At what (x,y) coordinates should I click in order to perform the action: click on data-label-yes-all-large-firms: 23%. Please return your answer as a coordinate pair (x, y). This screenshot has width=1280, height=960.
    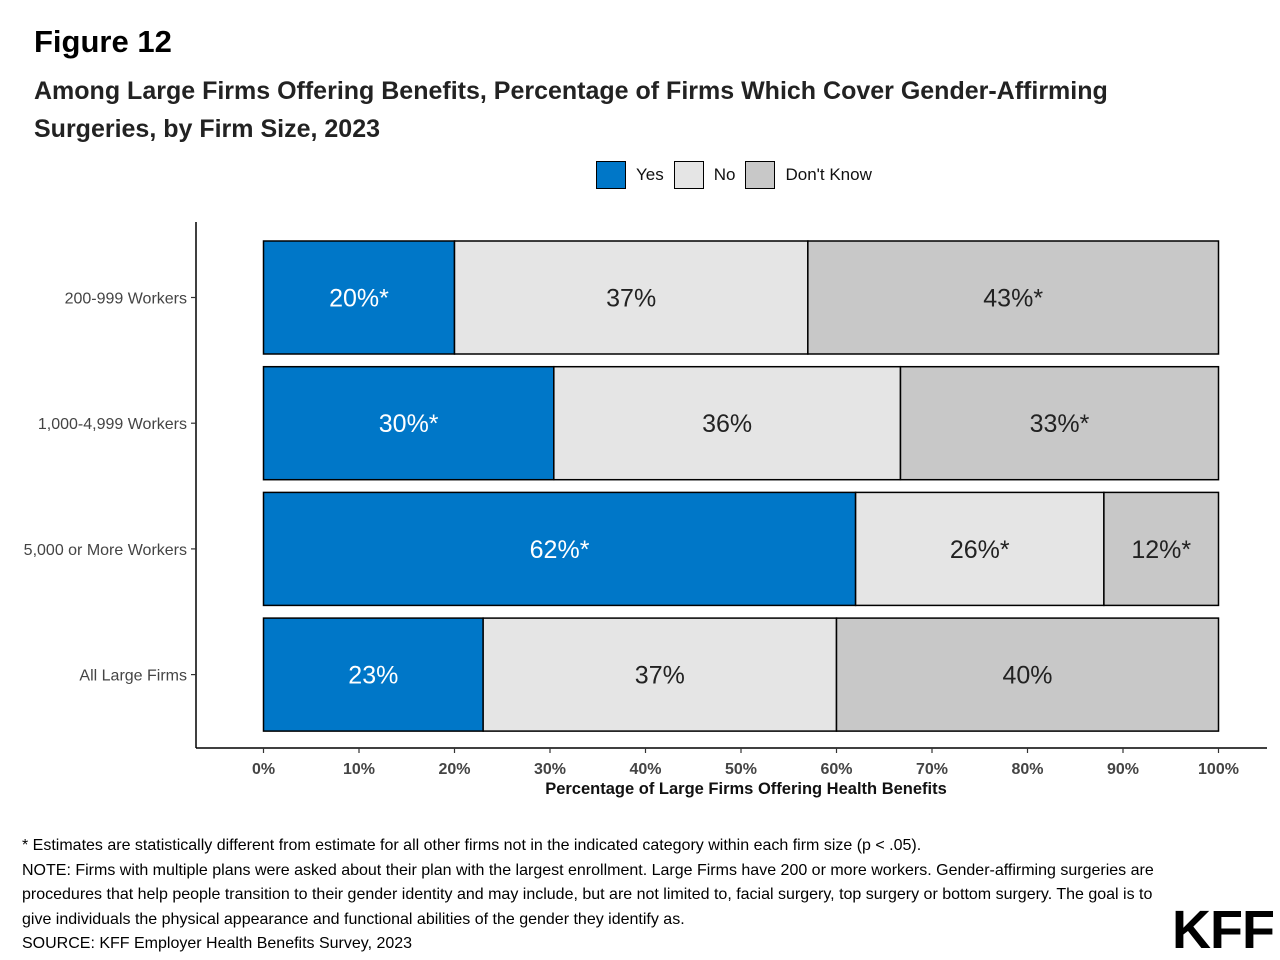
    Looking at the image, I should click on (373, 676).